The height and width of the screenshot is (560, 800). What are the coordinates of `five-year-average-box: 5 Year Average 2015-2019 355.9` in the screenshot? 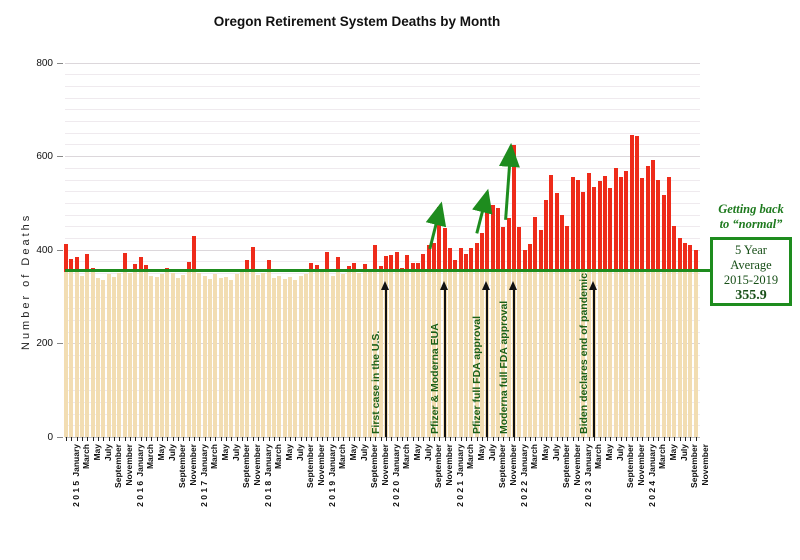 It's located at (751, 271).